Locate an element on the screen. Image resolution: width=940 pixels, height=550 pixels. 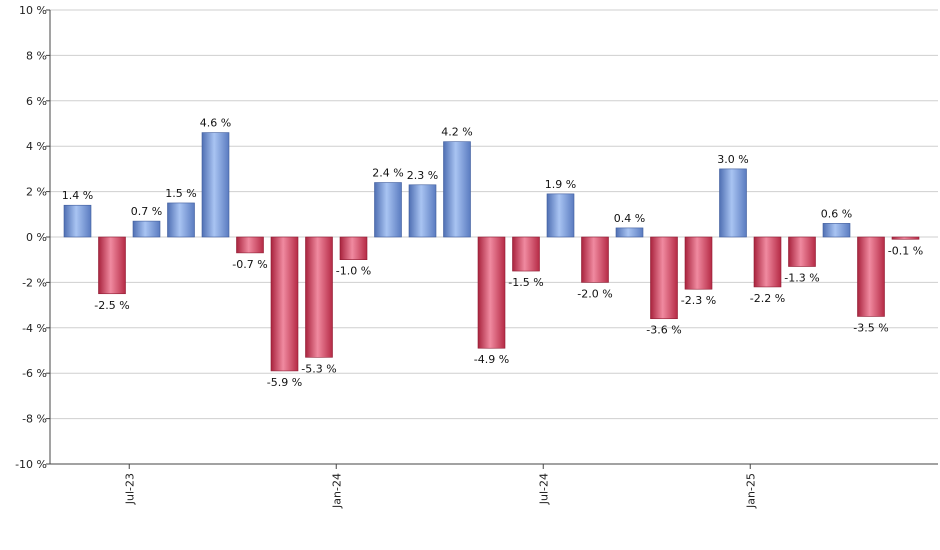
data-label: -2.0 % is located at coordinates (594, 293).